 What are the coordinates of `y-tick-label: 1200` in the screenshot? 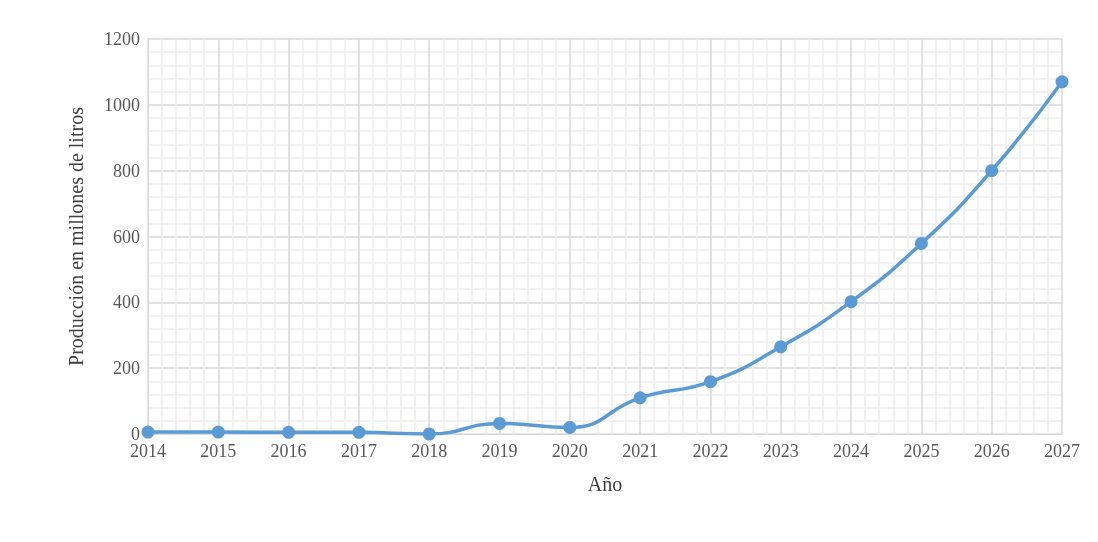 It's located at (122, 39).